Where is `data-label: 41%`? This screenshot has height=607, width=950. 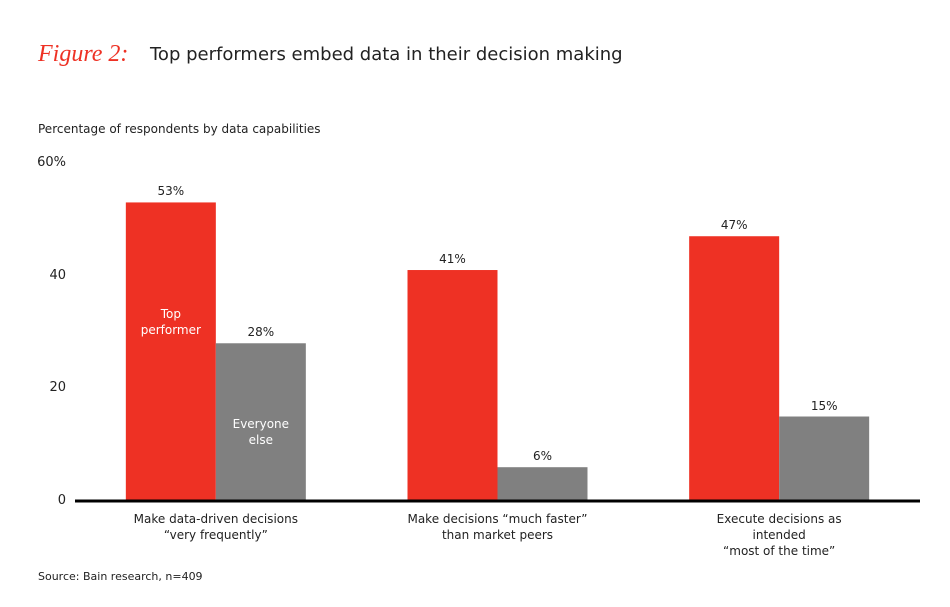 data-label: 41% is located at coordinates (452, 259).